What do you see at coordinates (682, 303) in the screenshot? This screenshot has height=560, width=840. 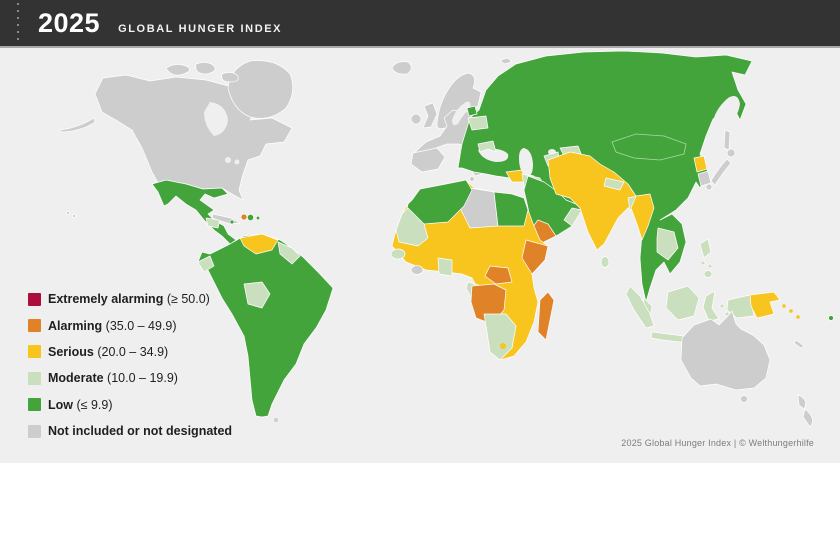 I see `region-borneo` at bounding box center [682, 303].